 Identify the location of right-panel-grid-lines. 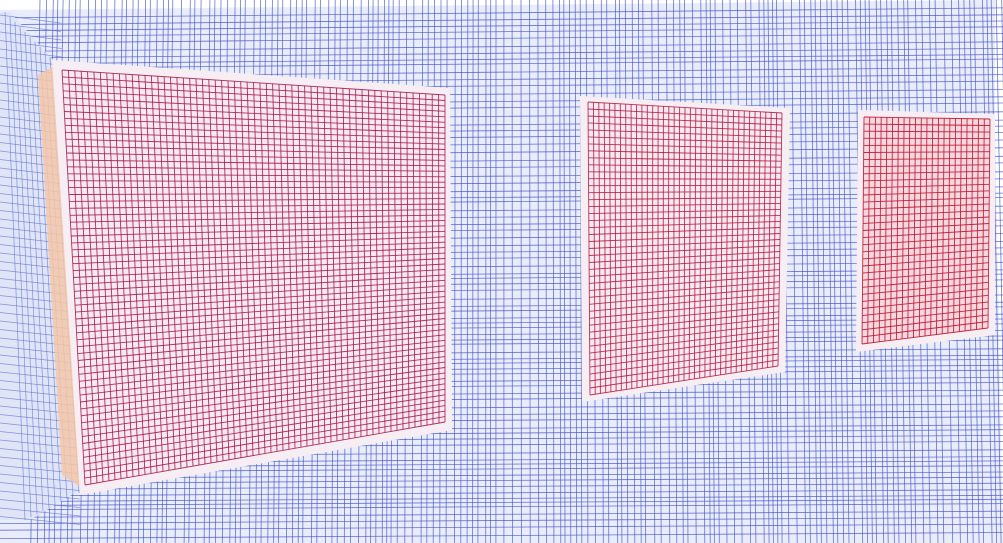
(926, 230).